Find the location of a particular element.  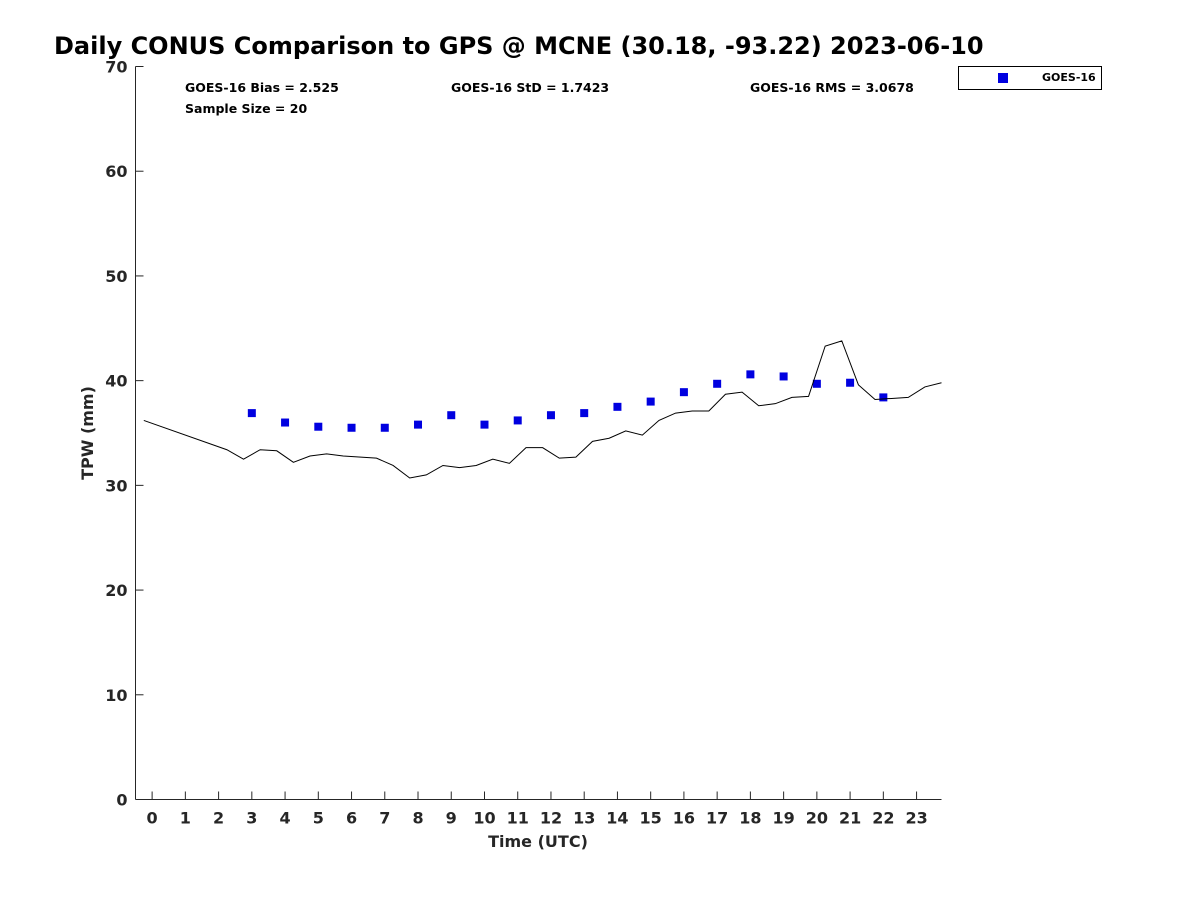

y-tick-label: 40 is located at coordinates (116, 381).